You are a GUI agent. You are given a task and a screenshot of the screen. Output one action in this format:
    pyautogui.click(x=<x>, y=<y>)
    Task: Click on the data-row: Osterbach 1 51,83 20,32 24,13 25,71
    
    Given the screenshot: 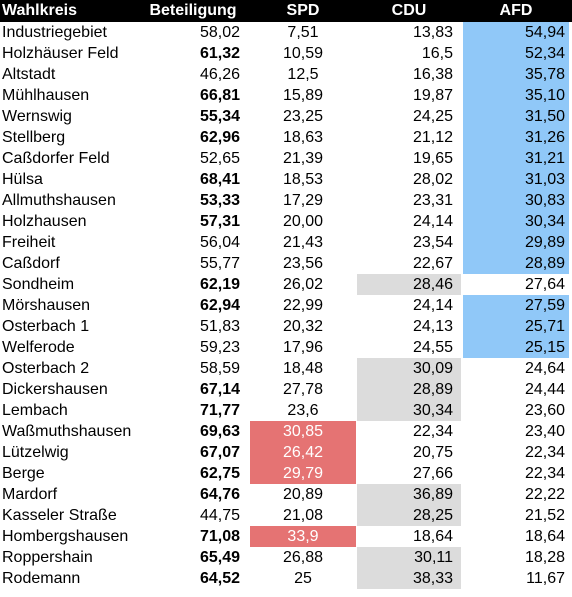 What is the action you would take?
    pyautogui.click(x=285, y=326)
    